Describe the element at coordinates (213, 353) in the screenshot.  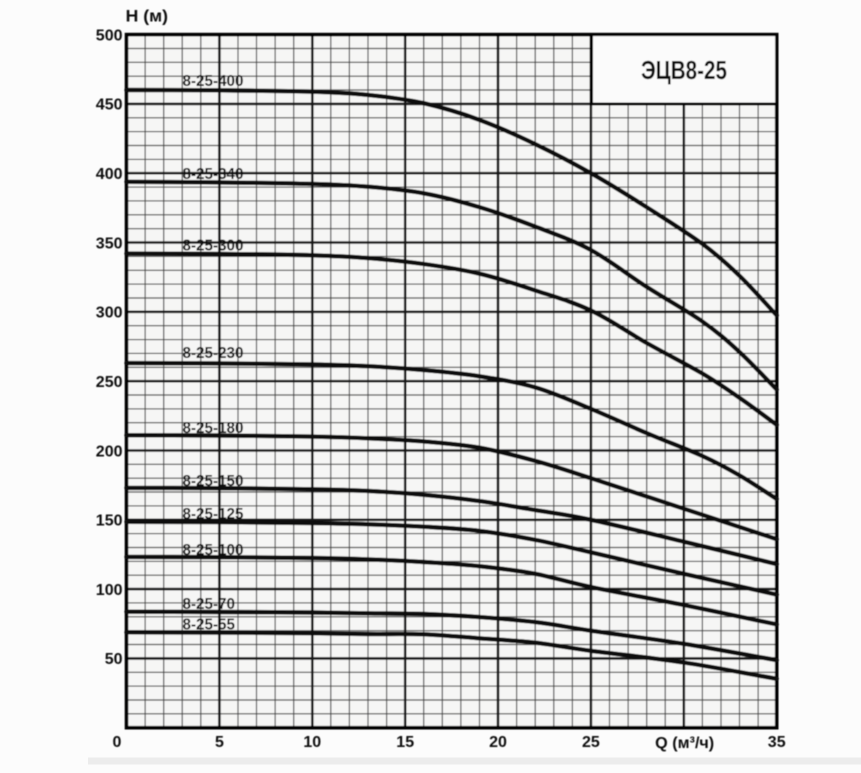
I see `svg-text: 8-25-230` at that location.